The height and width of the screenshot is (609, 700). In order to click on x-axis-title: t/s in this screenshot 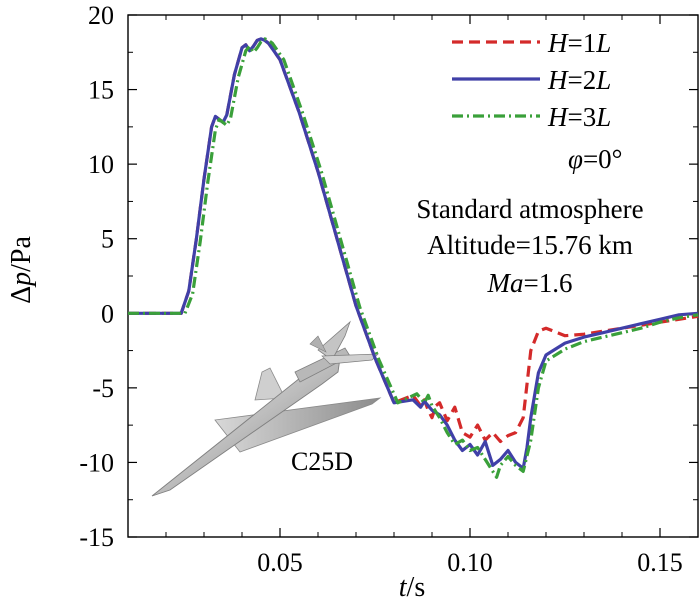, I will do `click(412, 587)`.